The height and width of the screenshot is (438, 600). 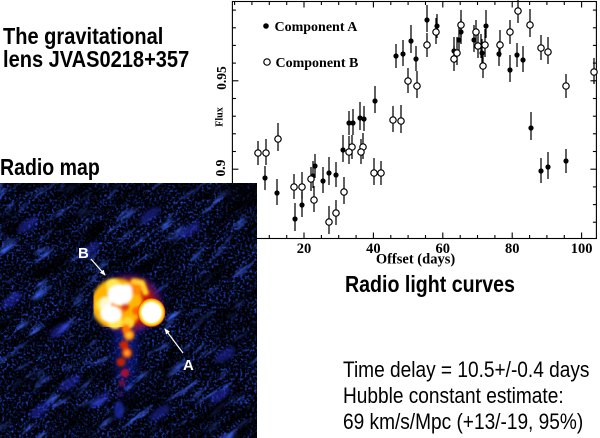 I want to click on svg-text: 20, so click(x=304, y=249).